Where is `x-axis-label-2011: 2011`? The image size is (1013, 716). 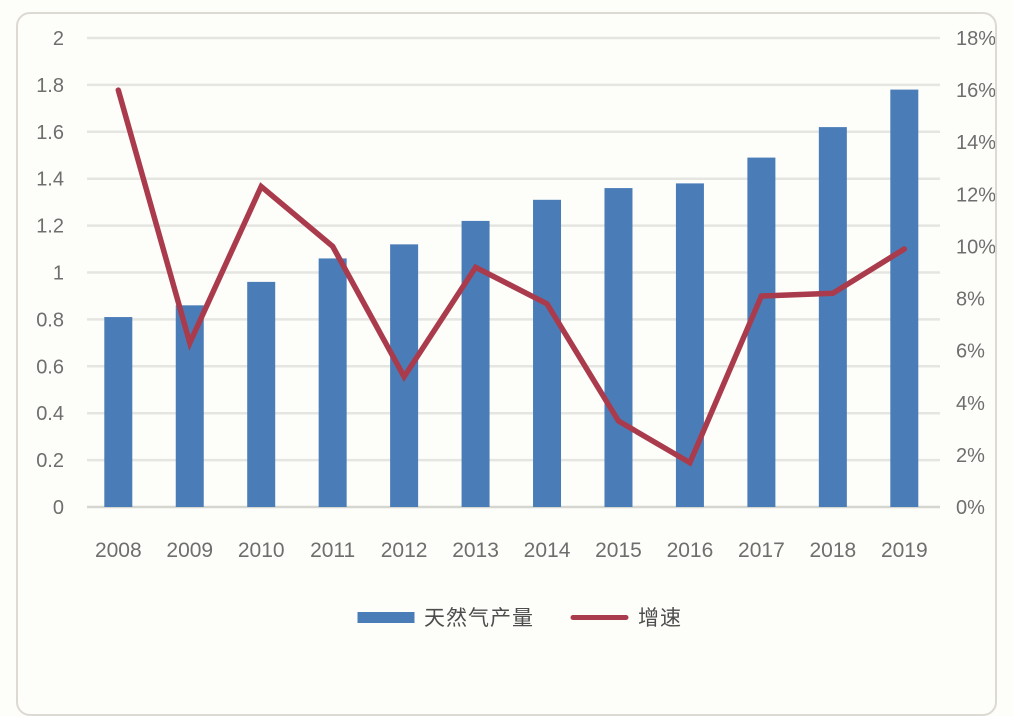
x-axis-label-2011: 2011 is located at coordinates (332, 550).